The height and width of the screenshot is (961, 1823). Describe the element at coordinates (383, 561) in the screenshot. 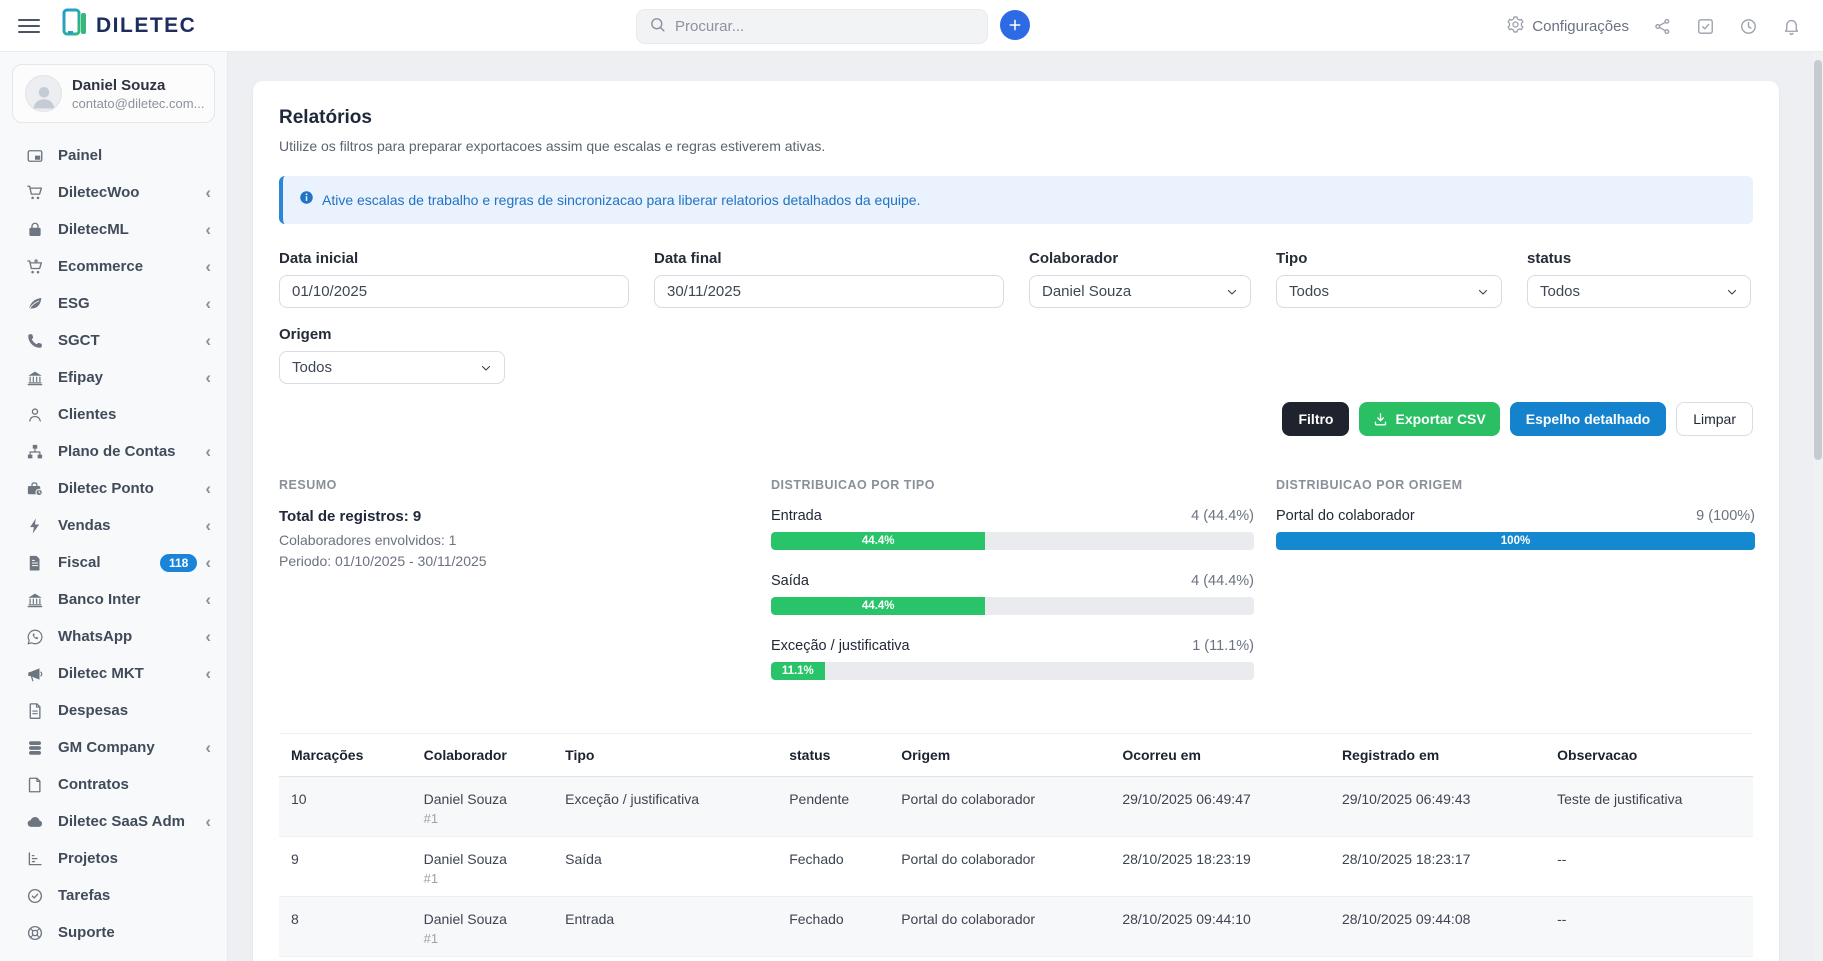

I see `resumo-periodo: Periodo: 01/10/2025 - 30/11/2025` at that location.